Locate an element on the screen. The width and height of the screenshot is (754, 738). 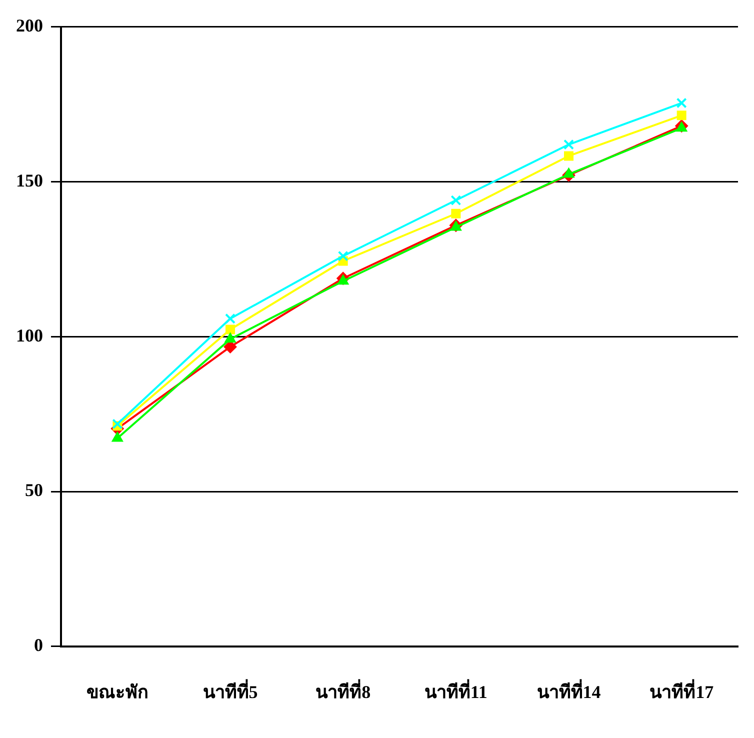
y-tick-label: 200 is located at coordinates (29, 25).